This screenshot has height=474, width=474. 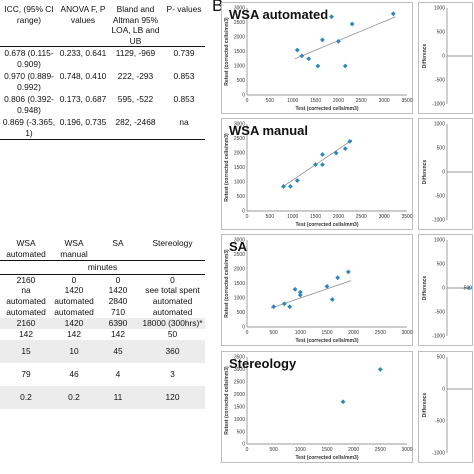 What do you see at coordinates (263, 363) in the screenshot?
I see `chart-title: Stereology` at bounding box center [263, 363].